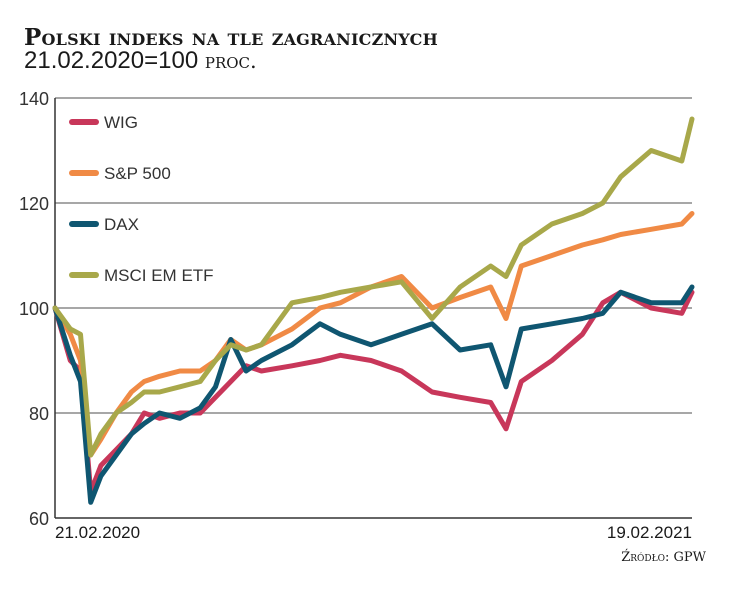 This screenshot has height=593, width=734. Describe the element at coordinates (39, 519) in the screenshot. I see `y-tick-label: 60` at that location.